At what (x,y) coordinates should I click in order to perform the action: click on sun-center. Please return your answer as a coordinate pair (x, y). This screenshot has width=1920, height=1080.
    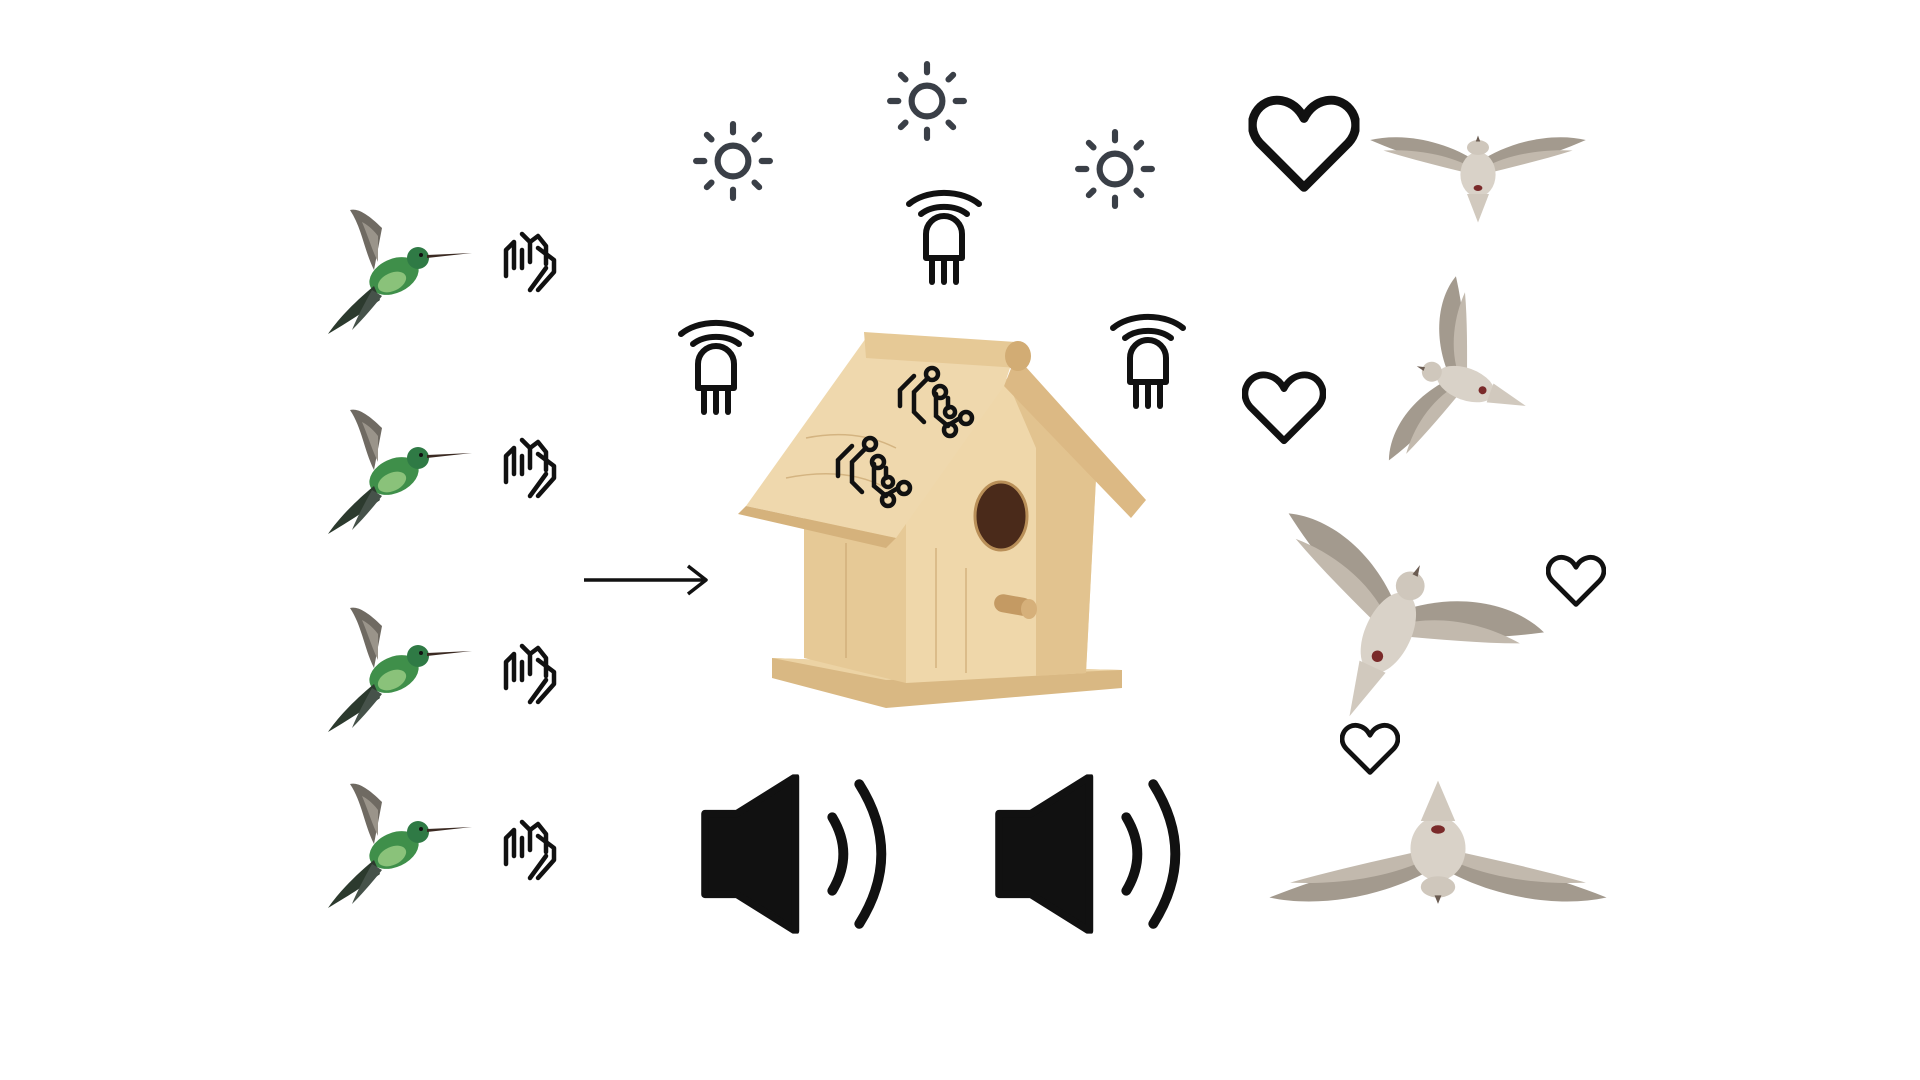
    Looking at the image, I should click on (927, 101).